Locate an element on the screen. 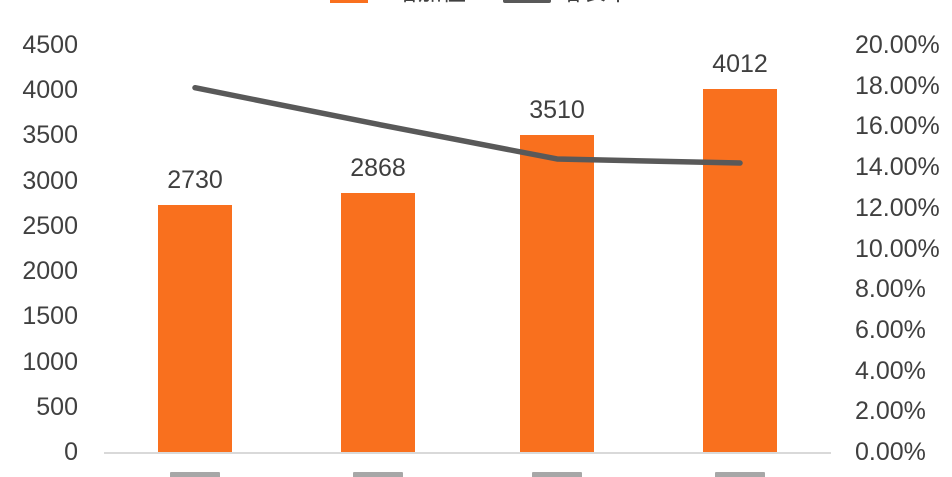  left-axis-tick-label: 0 is located at coordinates (71, 452).